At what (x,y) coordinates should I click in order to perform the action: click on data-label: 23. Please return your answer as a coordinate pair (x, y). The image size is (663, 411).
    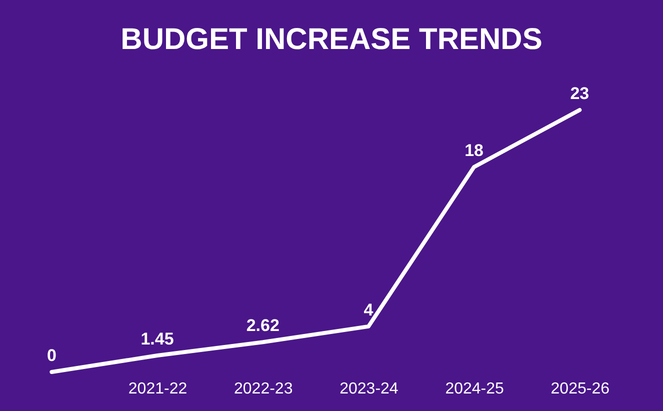
    Looking at the image, I should click on (580, 93).